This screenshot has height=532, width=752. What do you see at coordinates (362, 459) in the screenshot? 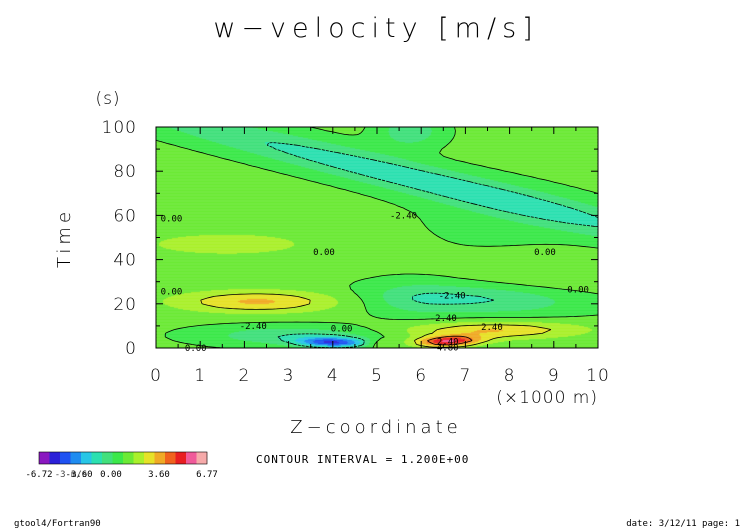
I see `contour-interval-text: CONTOUR INTERVAL = 1.200E+00` at bounding box center [362, 459].